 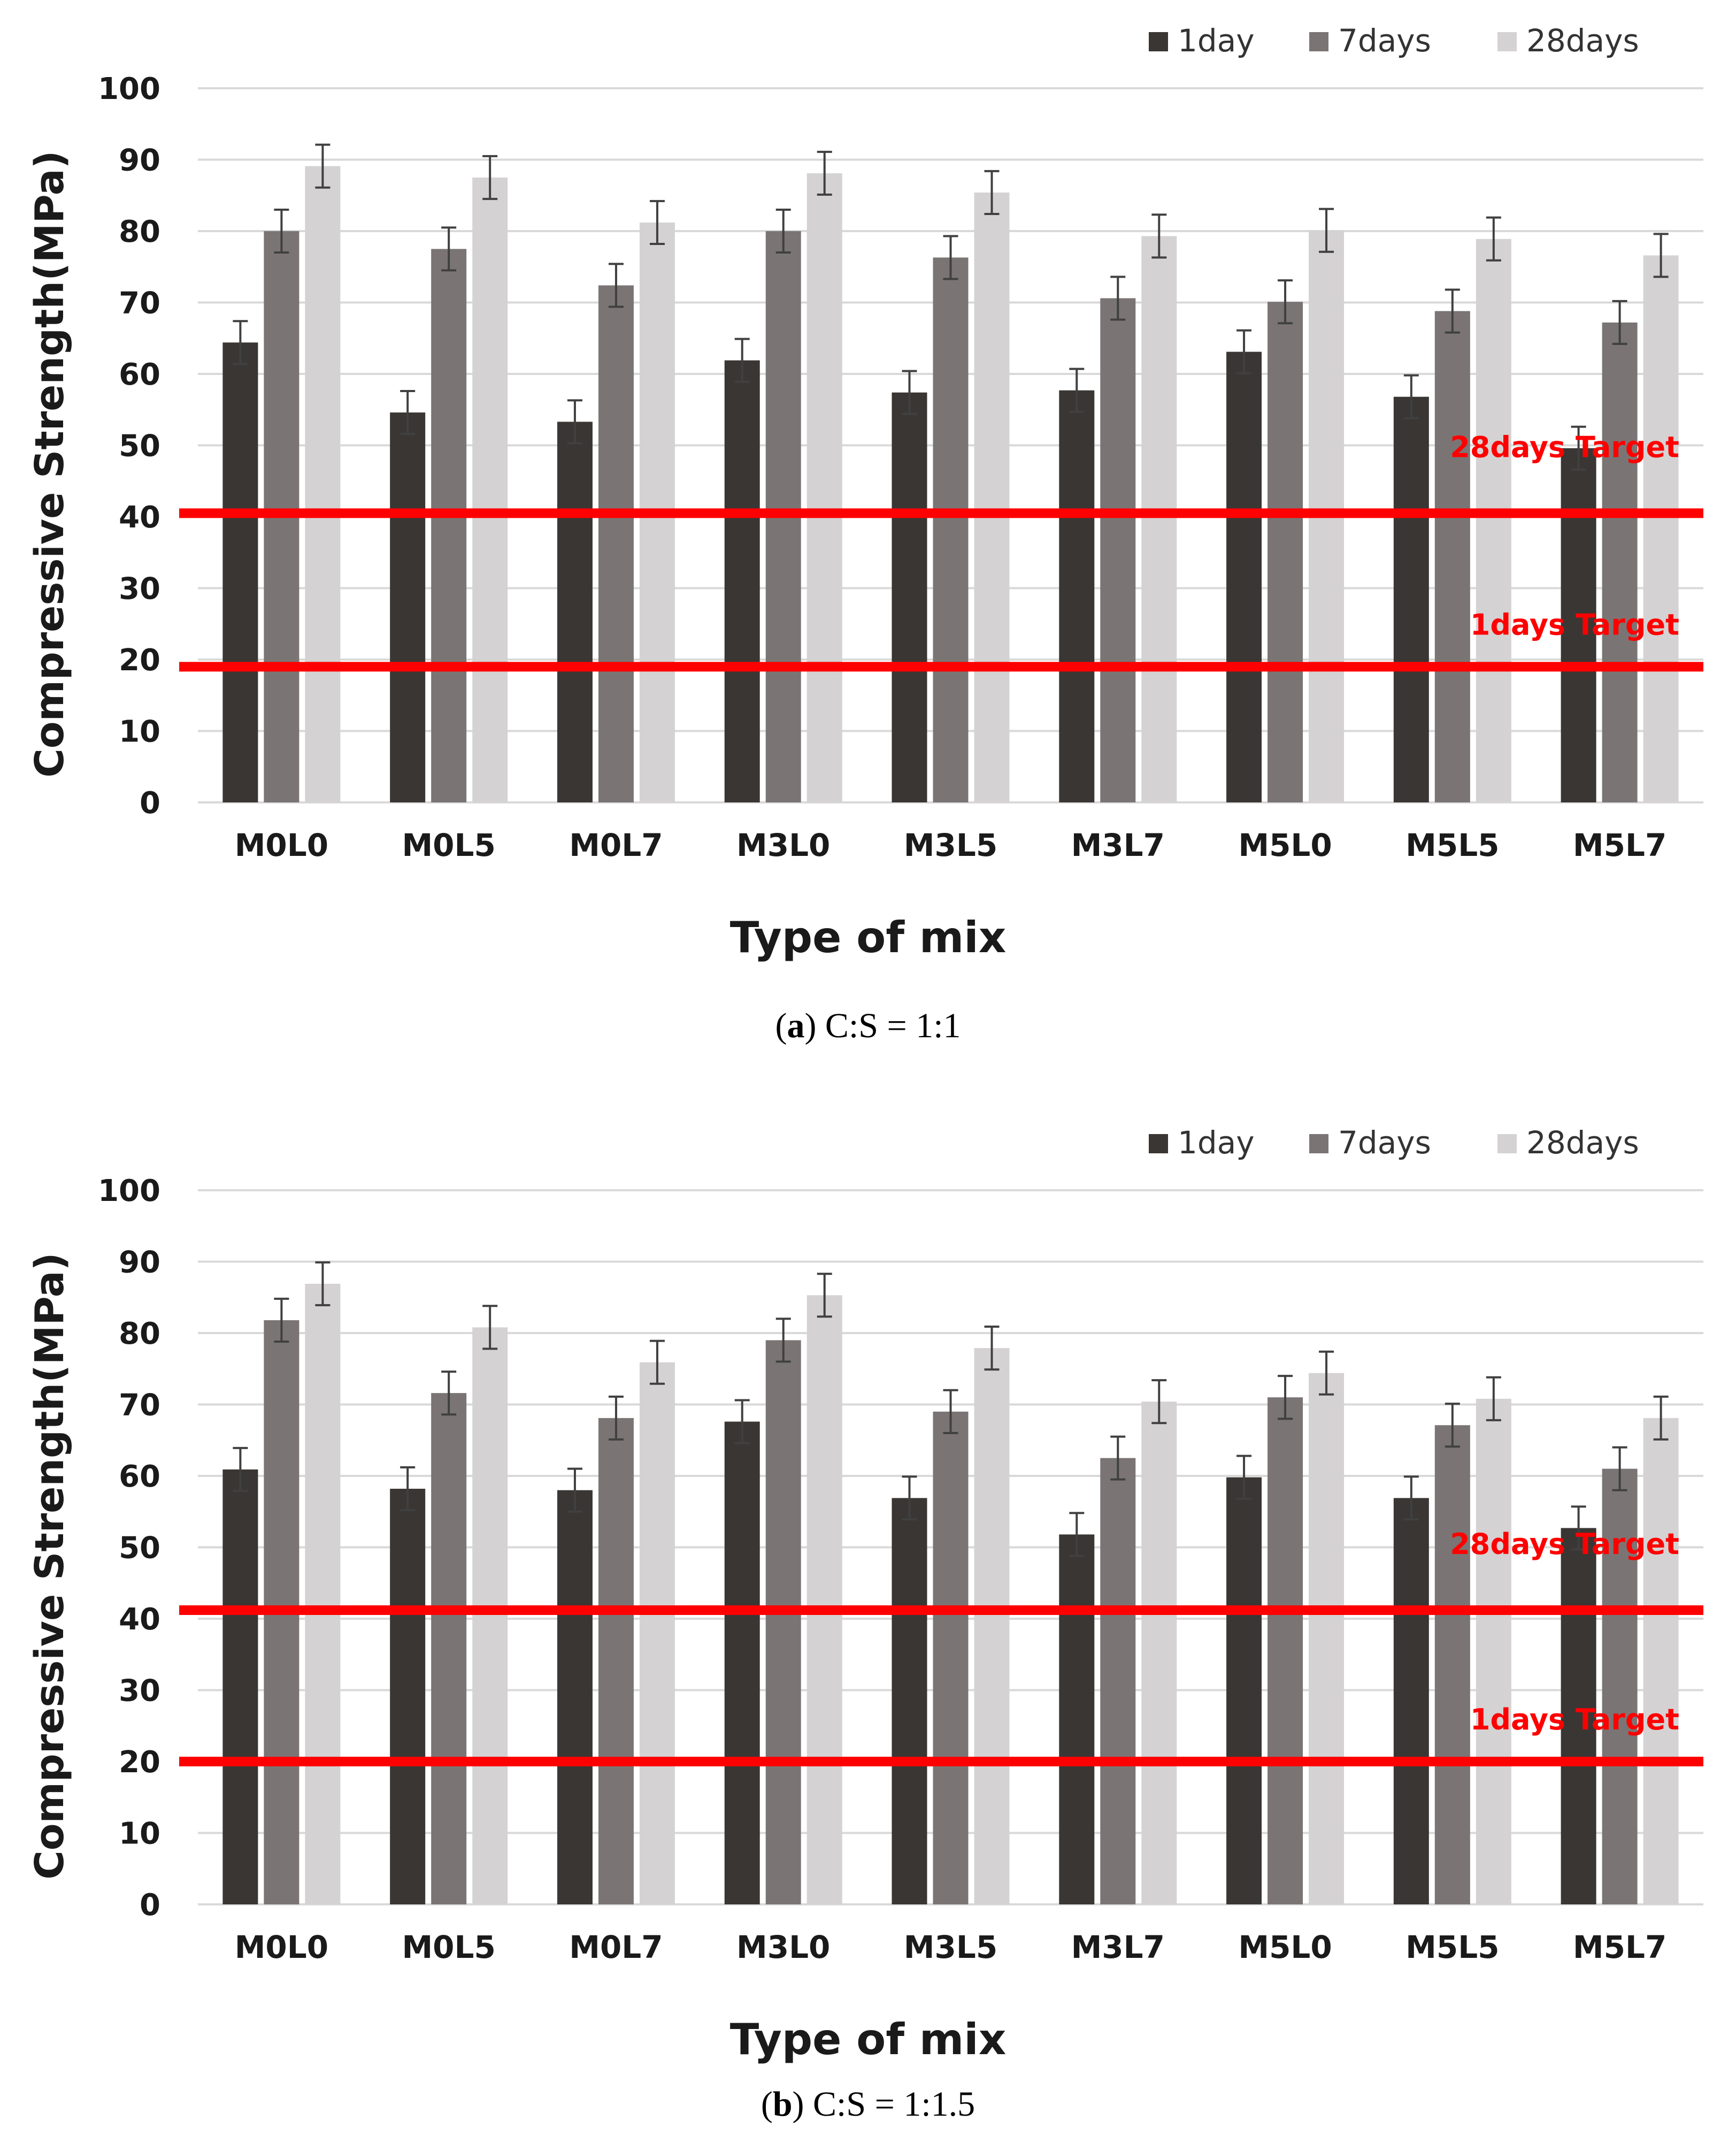 What do you see at coordinates (1565, 1544) in the screenshot?
I see `target-label: 28days Target` at bounding box center [1565, 1544].